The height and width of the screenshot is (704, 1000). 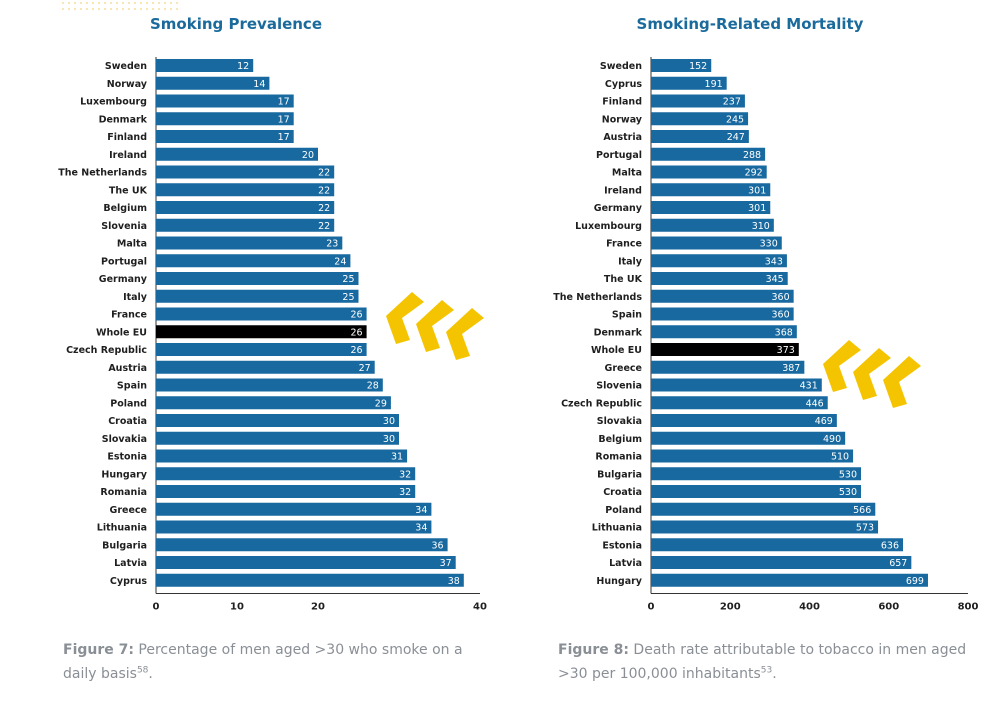 I want to click on category-label: Austria, so click(x=622, y=137).